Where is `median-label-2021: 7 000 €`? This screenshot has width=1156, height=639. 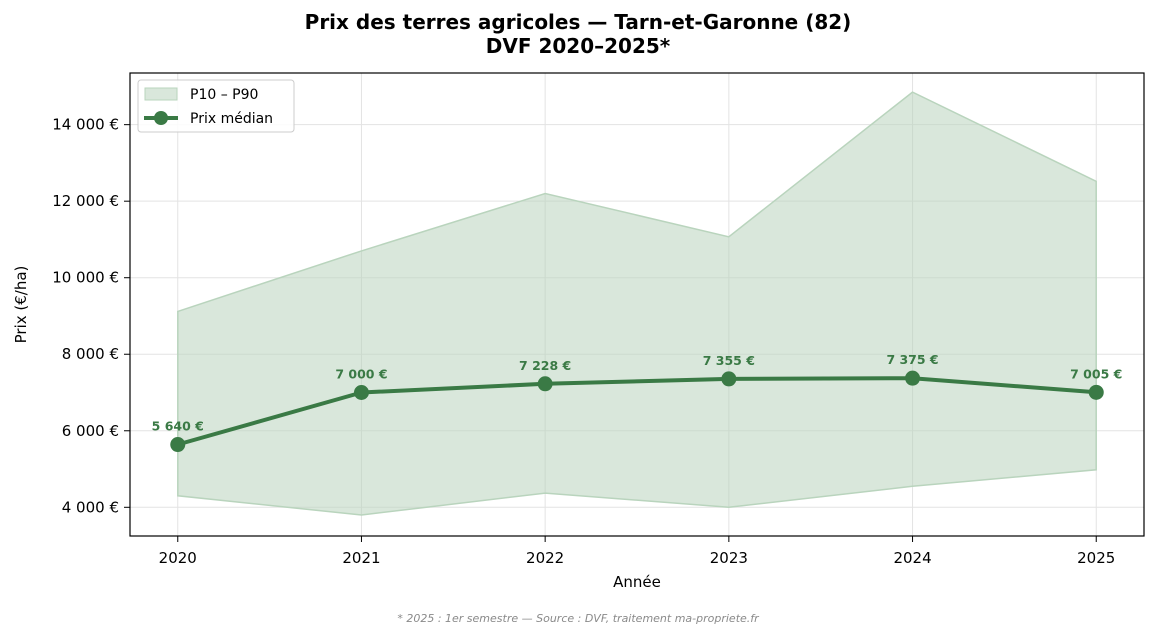
median-label-2021: 7 000 € is located at coordinates (361, 374).